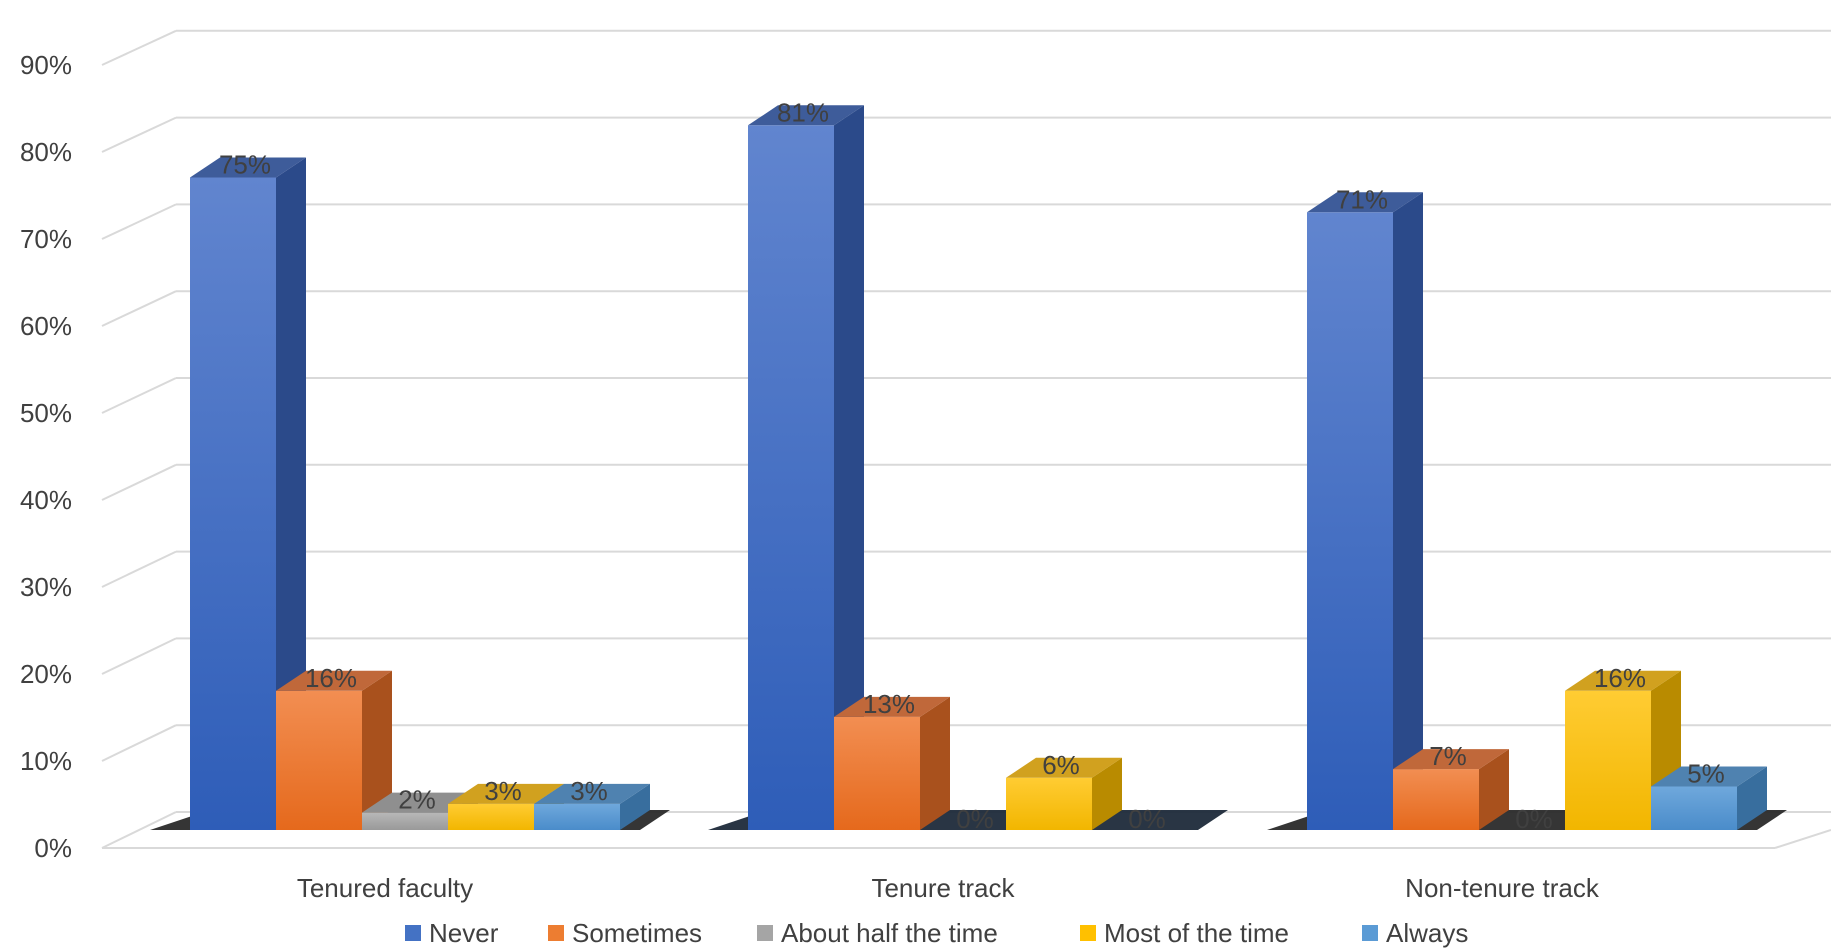 Image resolution: width=1831 pixels, height=950 pixels. Describe the element at coordinates (589, 791) in the screenshot. I see `data-label-tenured-faculty-always: 3%` at that location.